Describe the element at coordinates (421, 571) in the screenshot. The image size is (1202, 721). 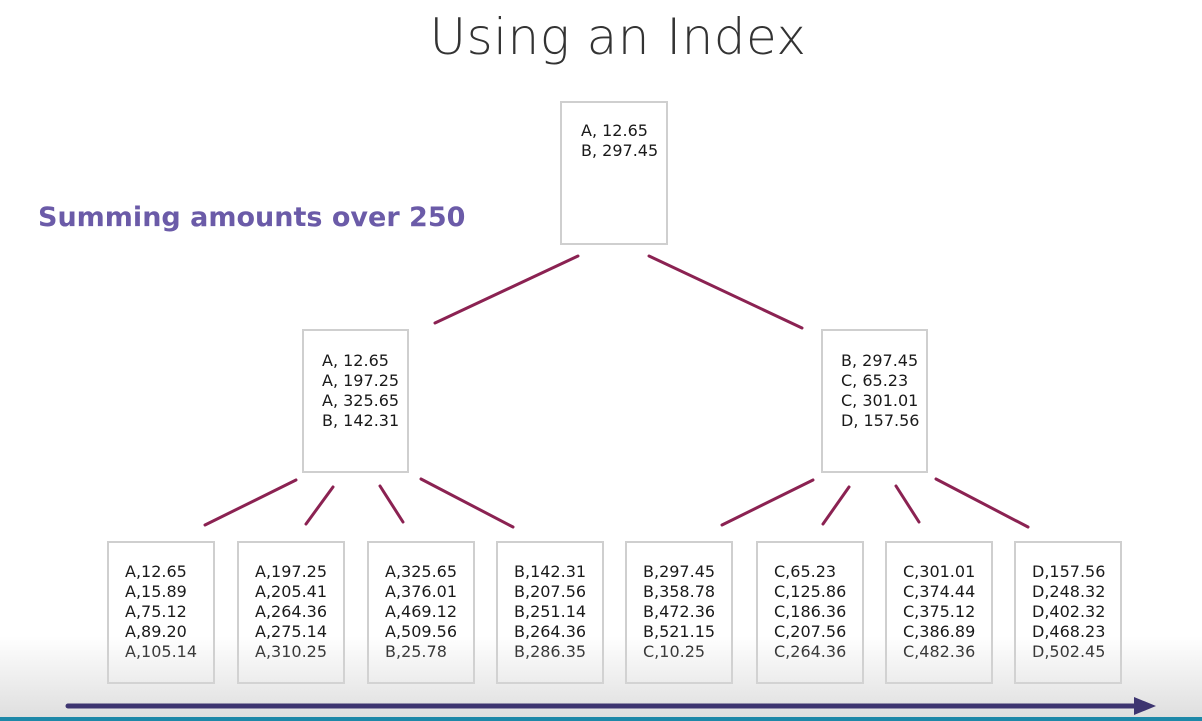
I see `leaf-entry: A,325.65` at that location.